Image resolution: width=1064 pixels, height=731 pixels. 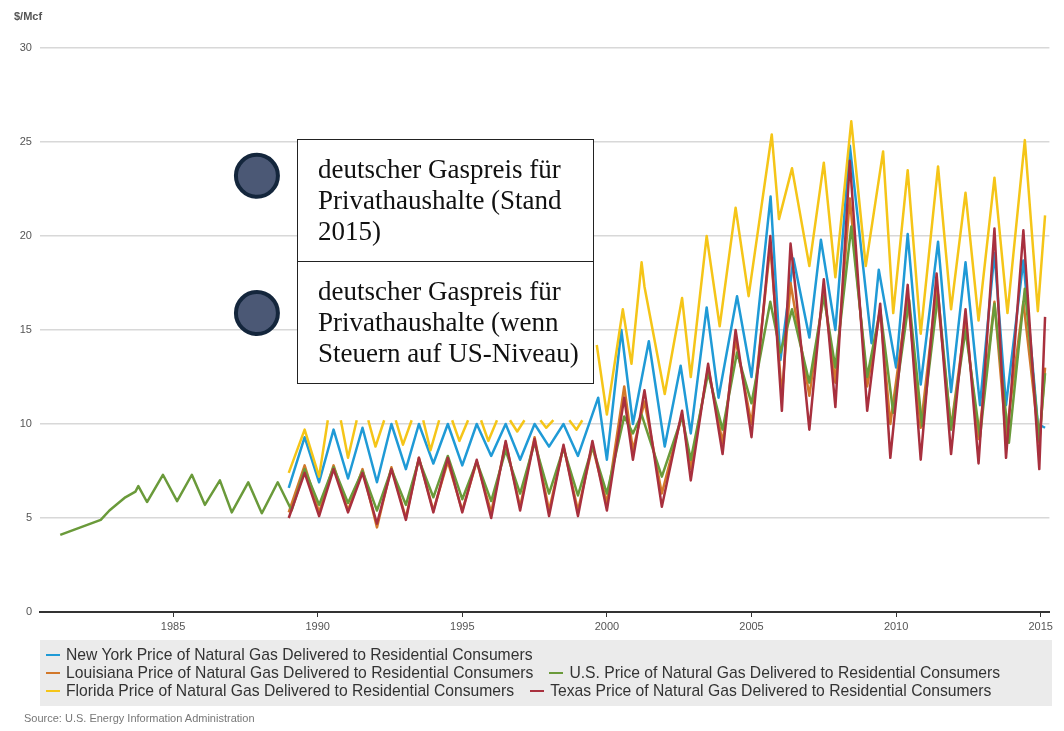 I want to click on source-note: Source: U.S. Energy Information Administration, so click(x=139, y=718).